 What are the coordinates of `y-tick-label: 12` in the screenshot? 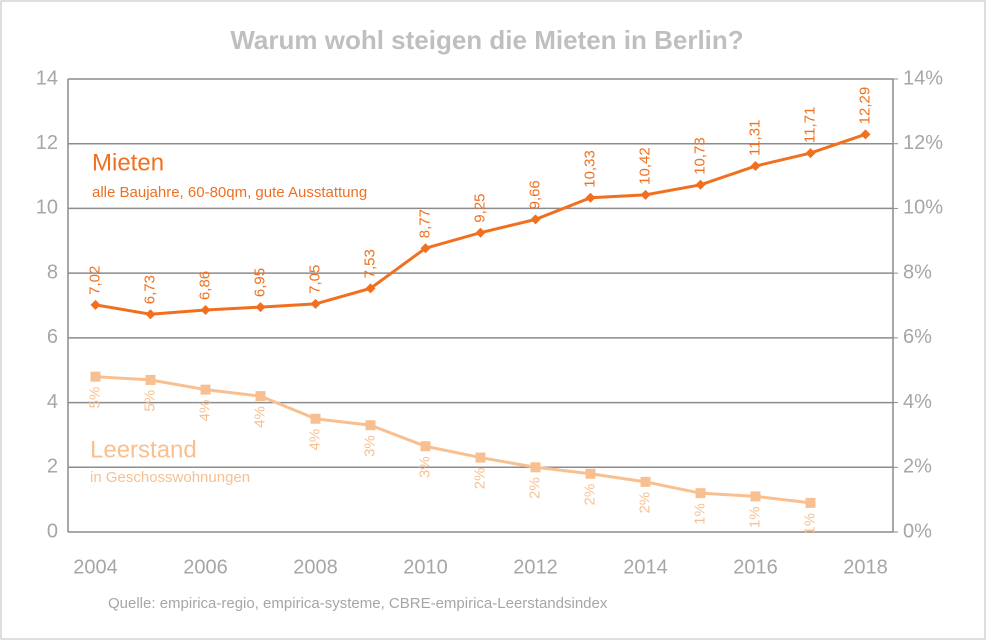 It's located at (47, 143).